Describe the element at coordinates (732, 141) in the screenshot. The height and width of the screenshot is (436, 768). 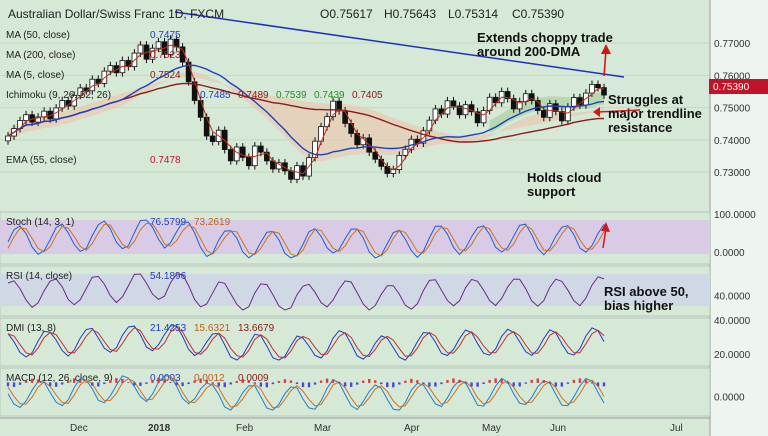
I see `price-tick-label: 0.74000` at that location.